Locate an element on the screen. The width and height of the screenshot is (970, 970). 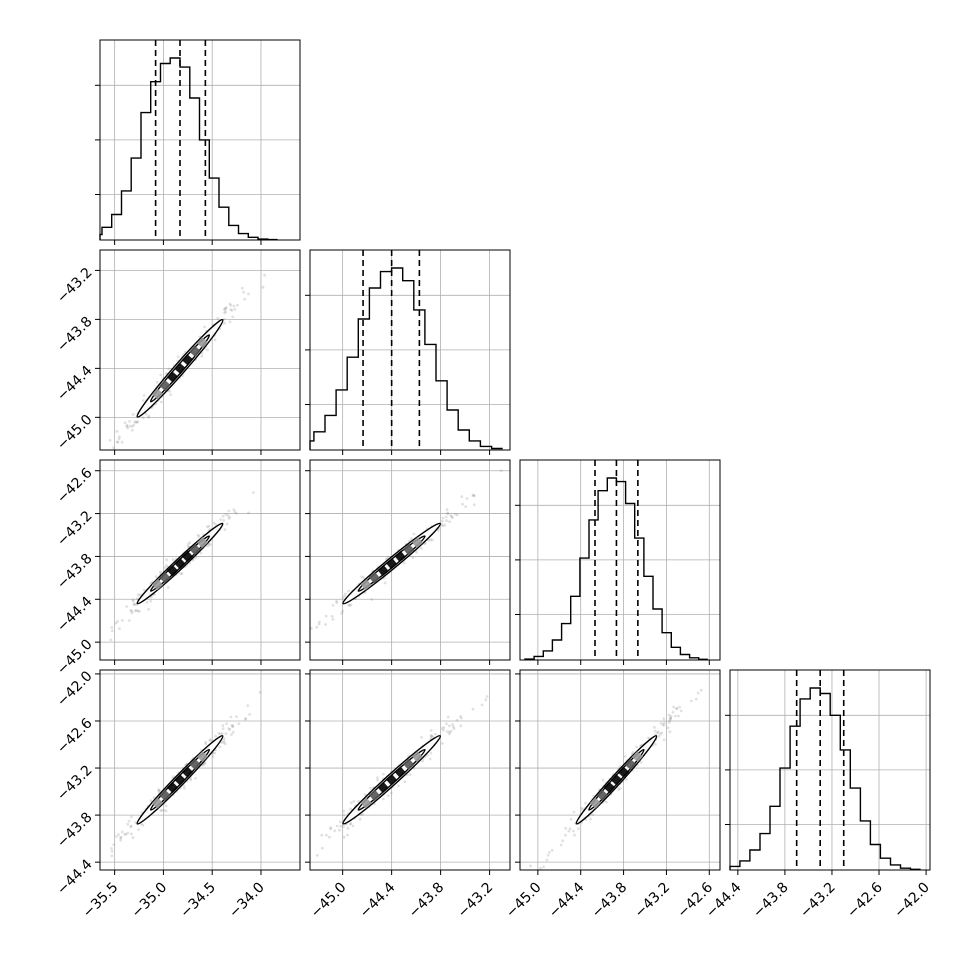
x-tick-label: −43.8 is located at coordinates (427, 901).